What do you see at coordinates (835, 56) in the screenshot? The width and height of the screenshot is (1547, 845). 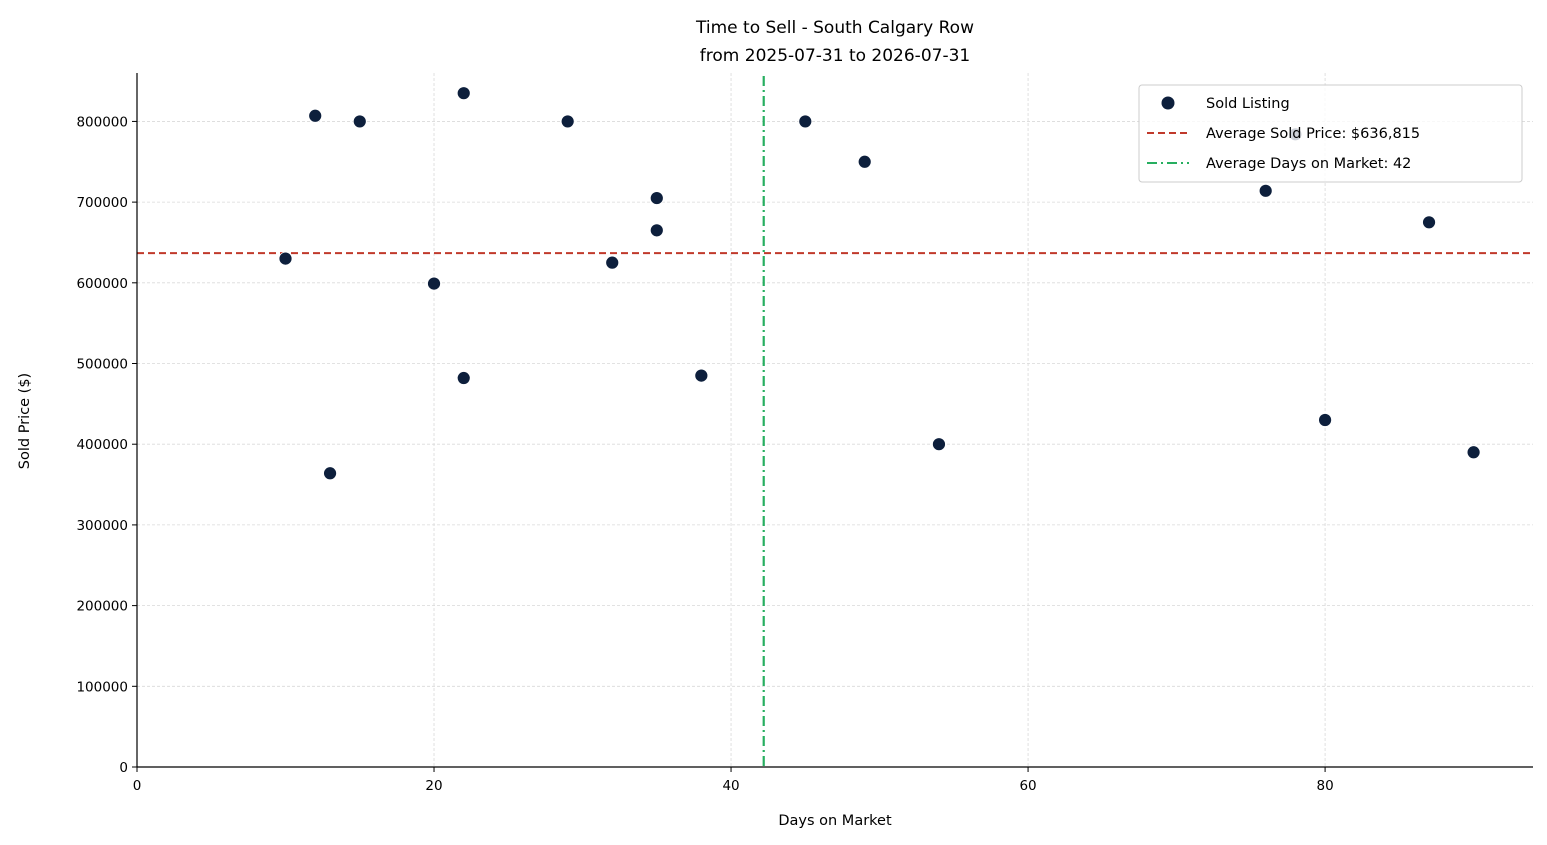 I see `chart-subtitle: from 2025-07-31 to 2026-07-31` at bounding box center [835, 56].